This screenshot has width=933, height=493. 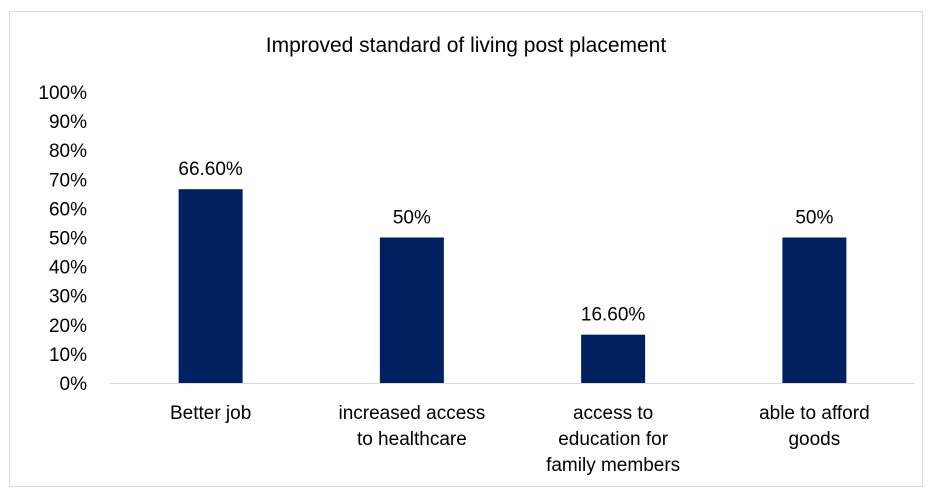 What do you see at coordinates (411, 413) in the screenshot?
I see `x-tick-label: increased access` at bounding box center [411, 413].